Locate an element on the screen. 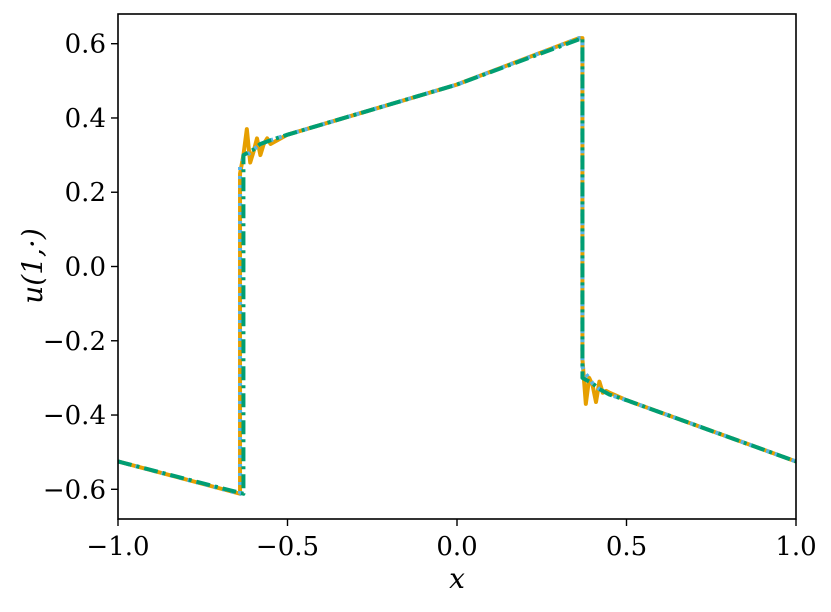  x-axis-ticks: −1.0 −0.5 0.0 0.5 1.0 is located at coordinates (451, 540).